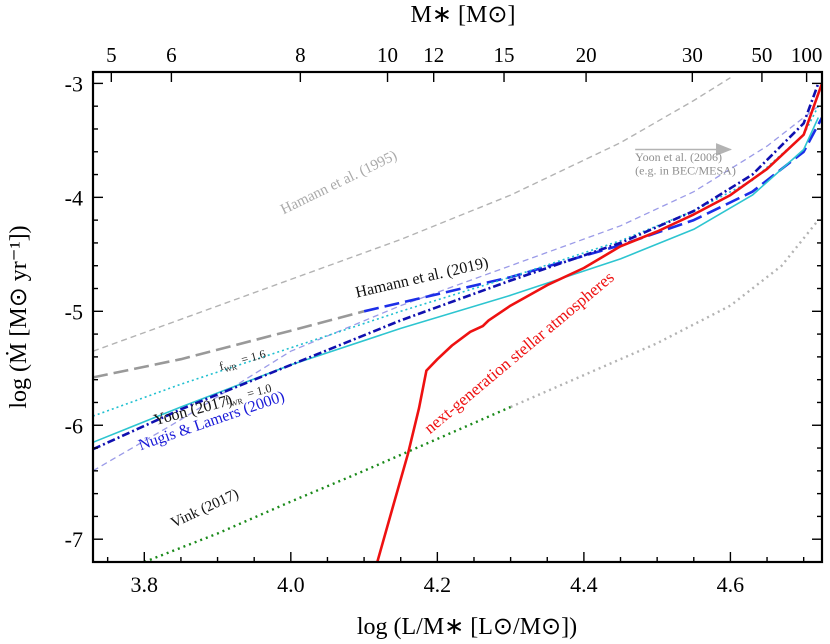 This screenshot has height=644, width=830. I want to click on top-axis-title: M∗ [M⊙], so click(463, 15).